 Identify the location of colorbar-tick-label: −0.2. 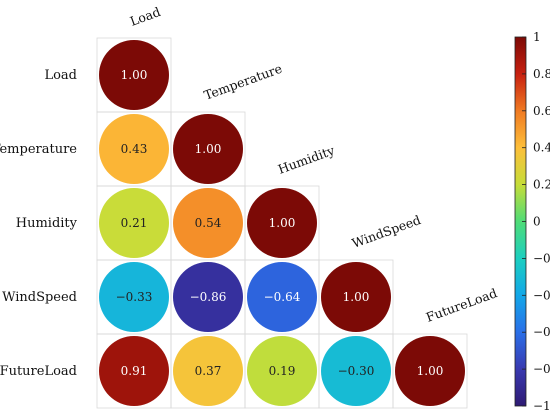
(541, 258).